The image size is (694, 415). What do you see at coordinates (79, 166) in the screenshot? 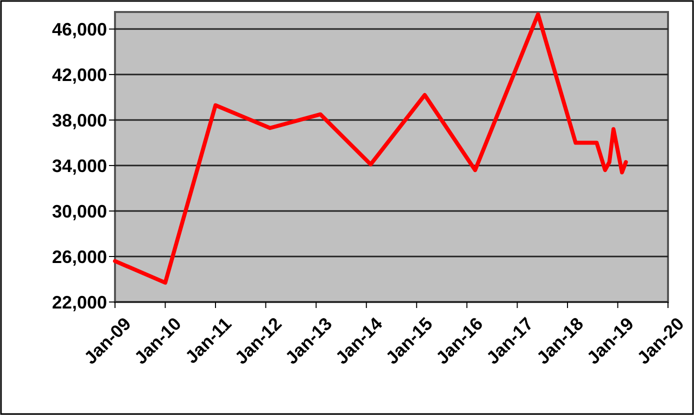
I see `y-tick-label: 34,000` at bounding box center [79, 166].